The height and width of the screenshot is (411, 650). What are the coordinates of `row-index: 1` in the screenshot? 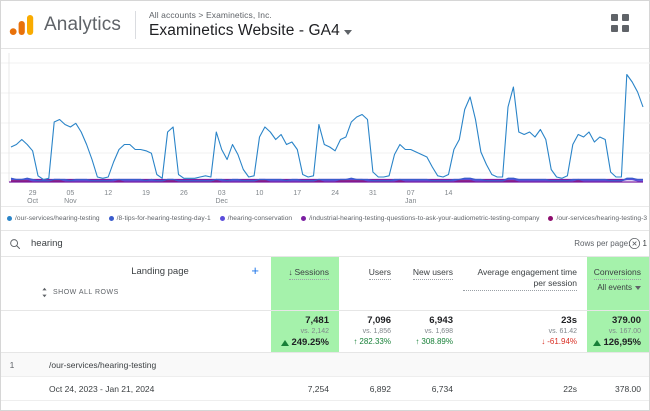 It's located at (12, 365).